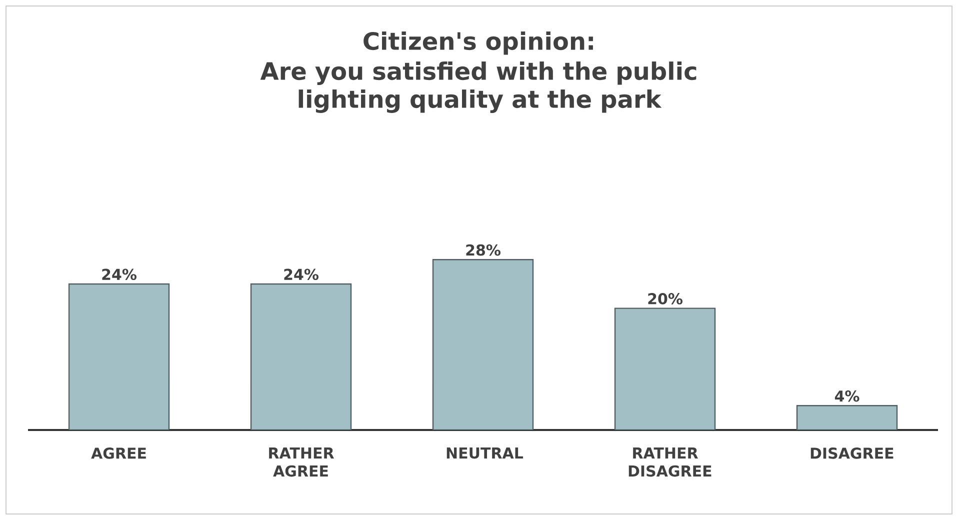 Image resolution: width=958 pixels, height=520 pixels. Describe the element at coordinates (665, 298) in the screenshot. I see `data-label: 20%` at that location.